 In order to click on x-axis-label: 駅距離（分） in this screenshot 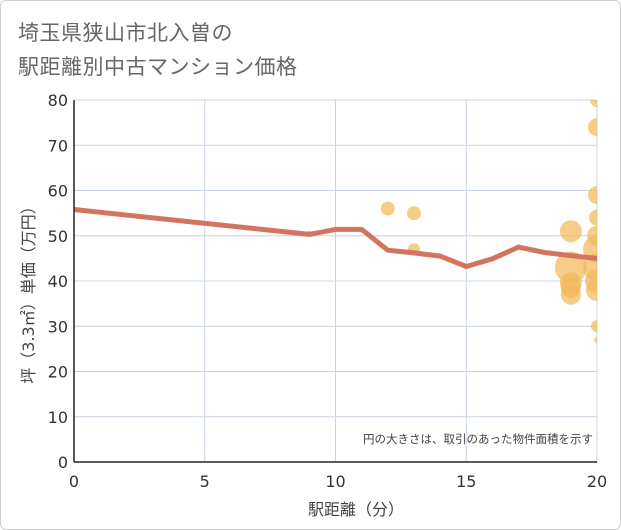, I will do `click(356, 509)`.